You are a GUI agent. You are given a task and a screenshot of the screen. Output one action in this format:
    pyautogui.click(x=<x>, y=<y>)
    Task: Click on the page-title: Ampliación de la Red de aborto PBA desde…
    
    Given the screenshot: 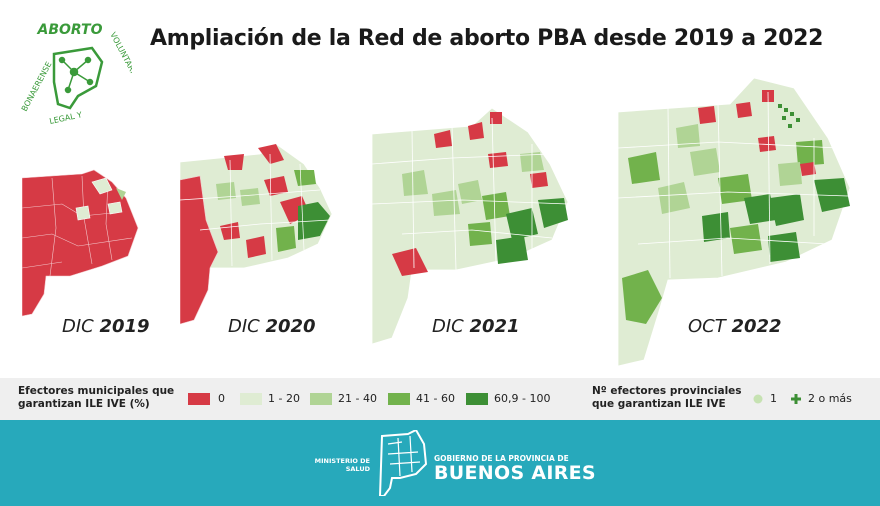 What is the action you would take?
    pyautogui.click(x=487, y=38)
    